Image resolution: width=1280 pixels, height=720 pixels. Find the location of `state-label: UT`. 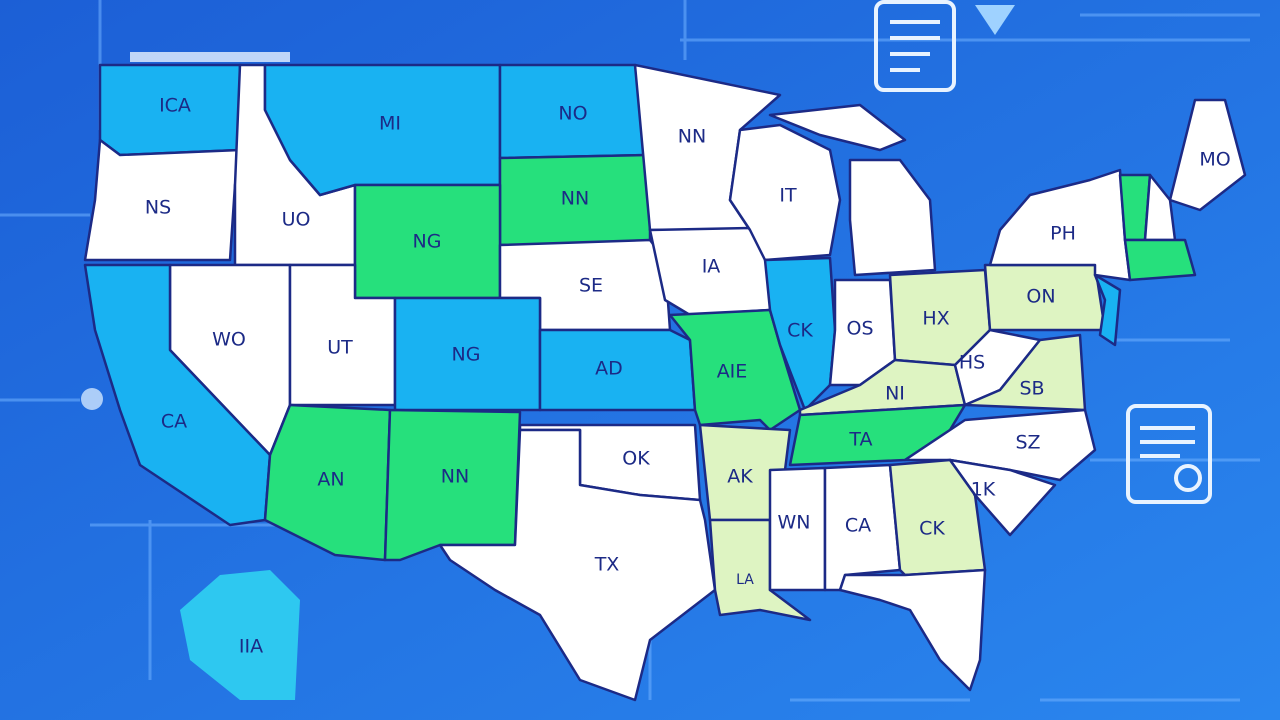

state-label: UT is located at coordinates (340, 348).